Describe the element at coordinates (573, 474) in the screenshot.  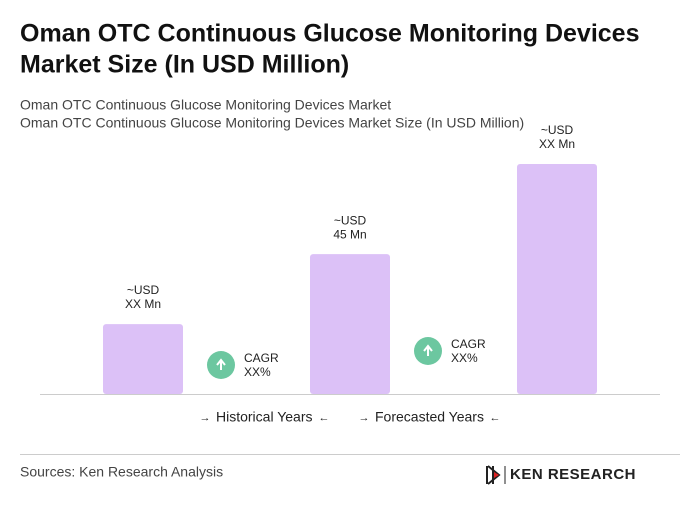
I see `brand: KEN RESEARCH` at that location.